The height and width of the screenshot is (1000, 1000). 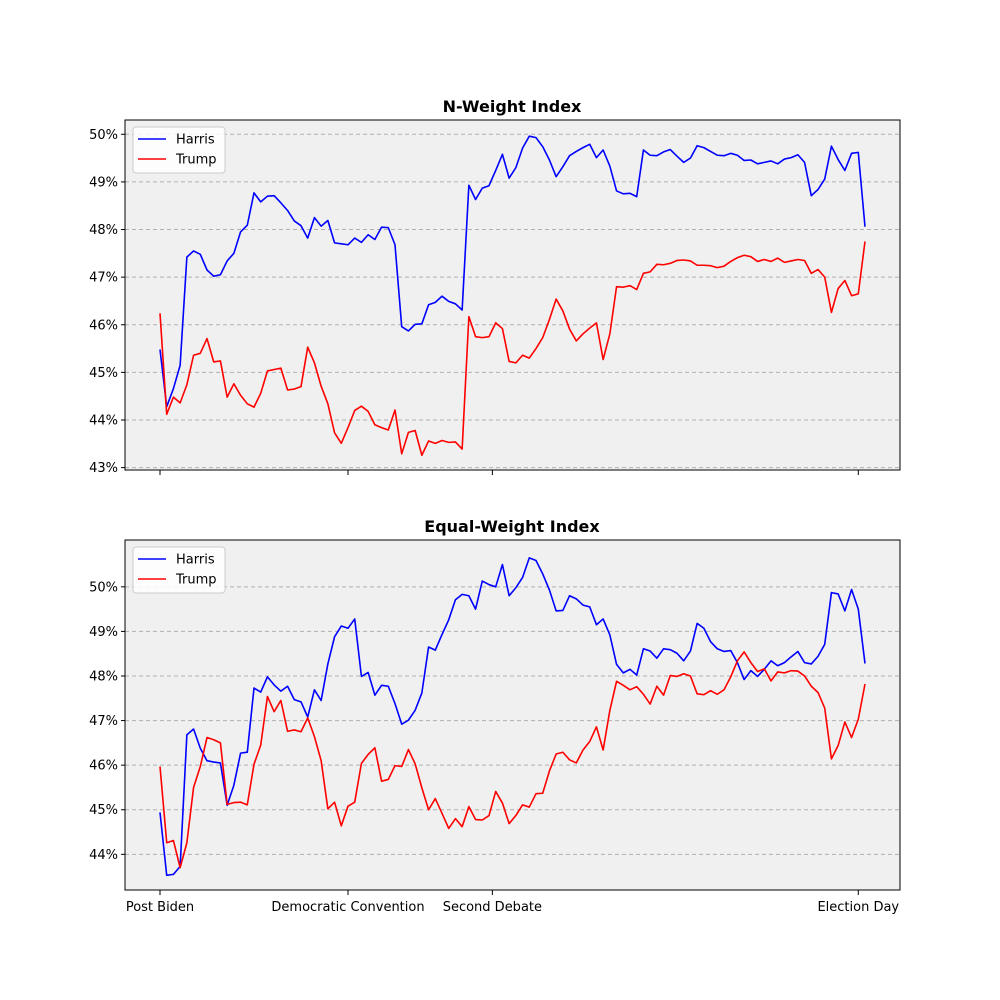 What do you see at coordinates (107, 302) in the screenshot?
I see `top-y-axis: 43% 44% 45% 46% 47% 48% 49% 50%` at bounding box center [107, 302].